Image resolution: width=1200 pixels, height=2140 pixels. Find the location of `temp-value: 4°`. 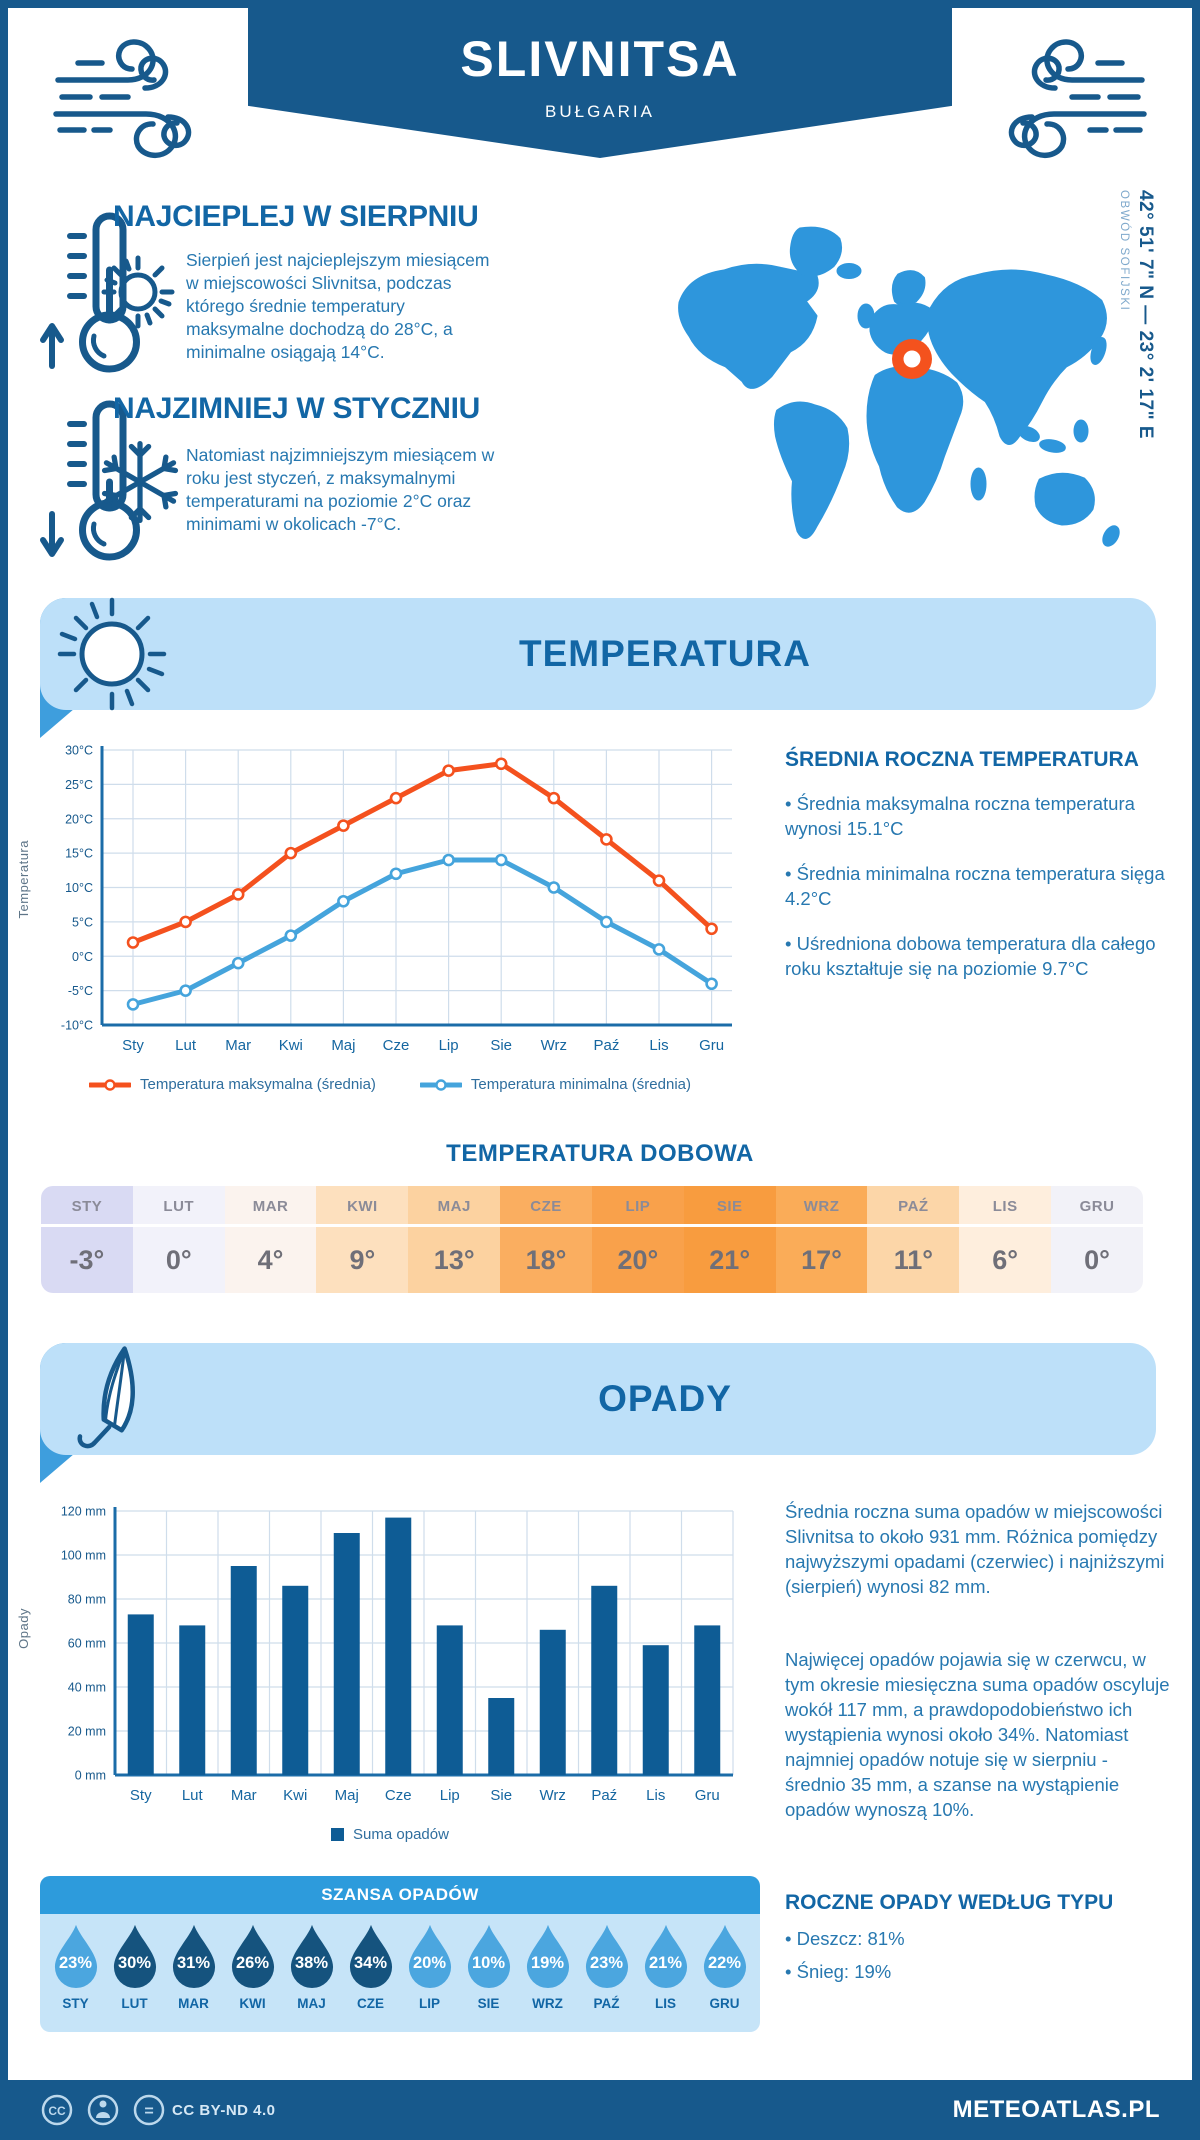

temp-value: 4° is located at coordinates (270, 1260).